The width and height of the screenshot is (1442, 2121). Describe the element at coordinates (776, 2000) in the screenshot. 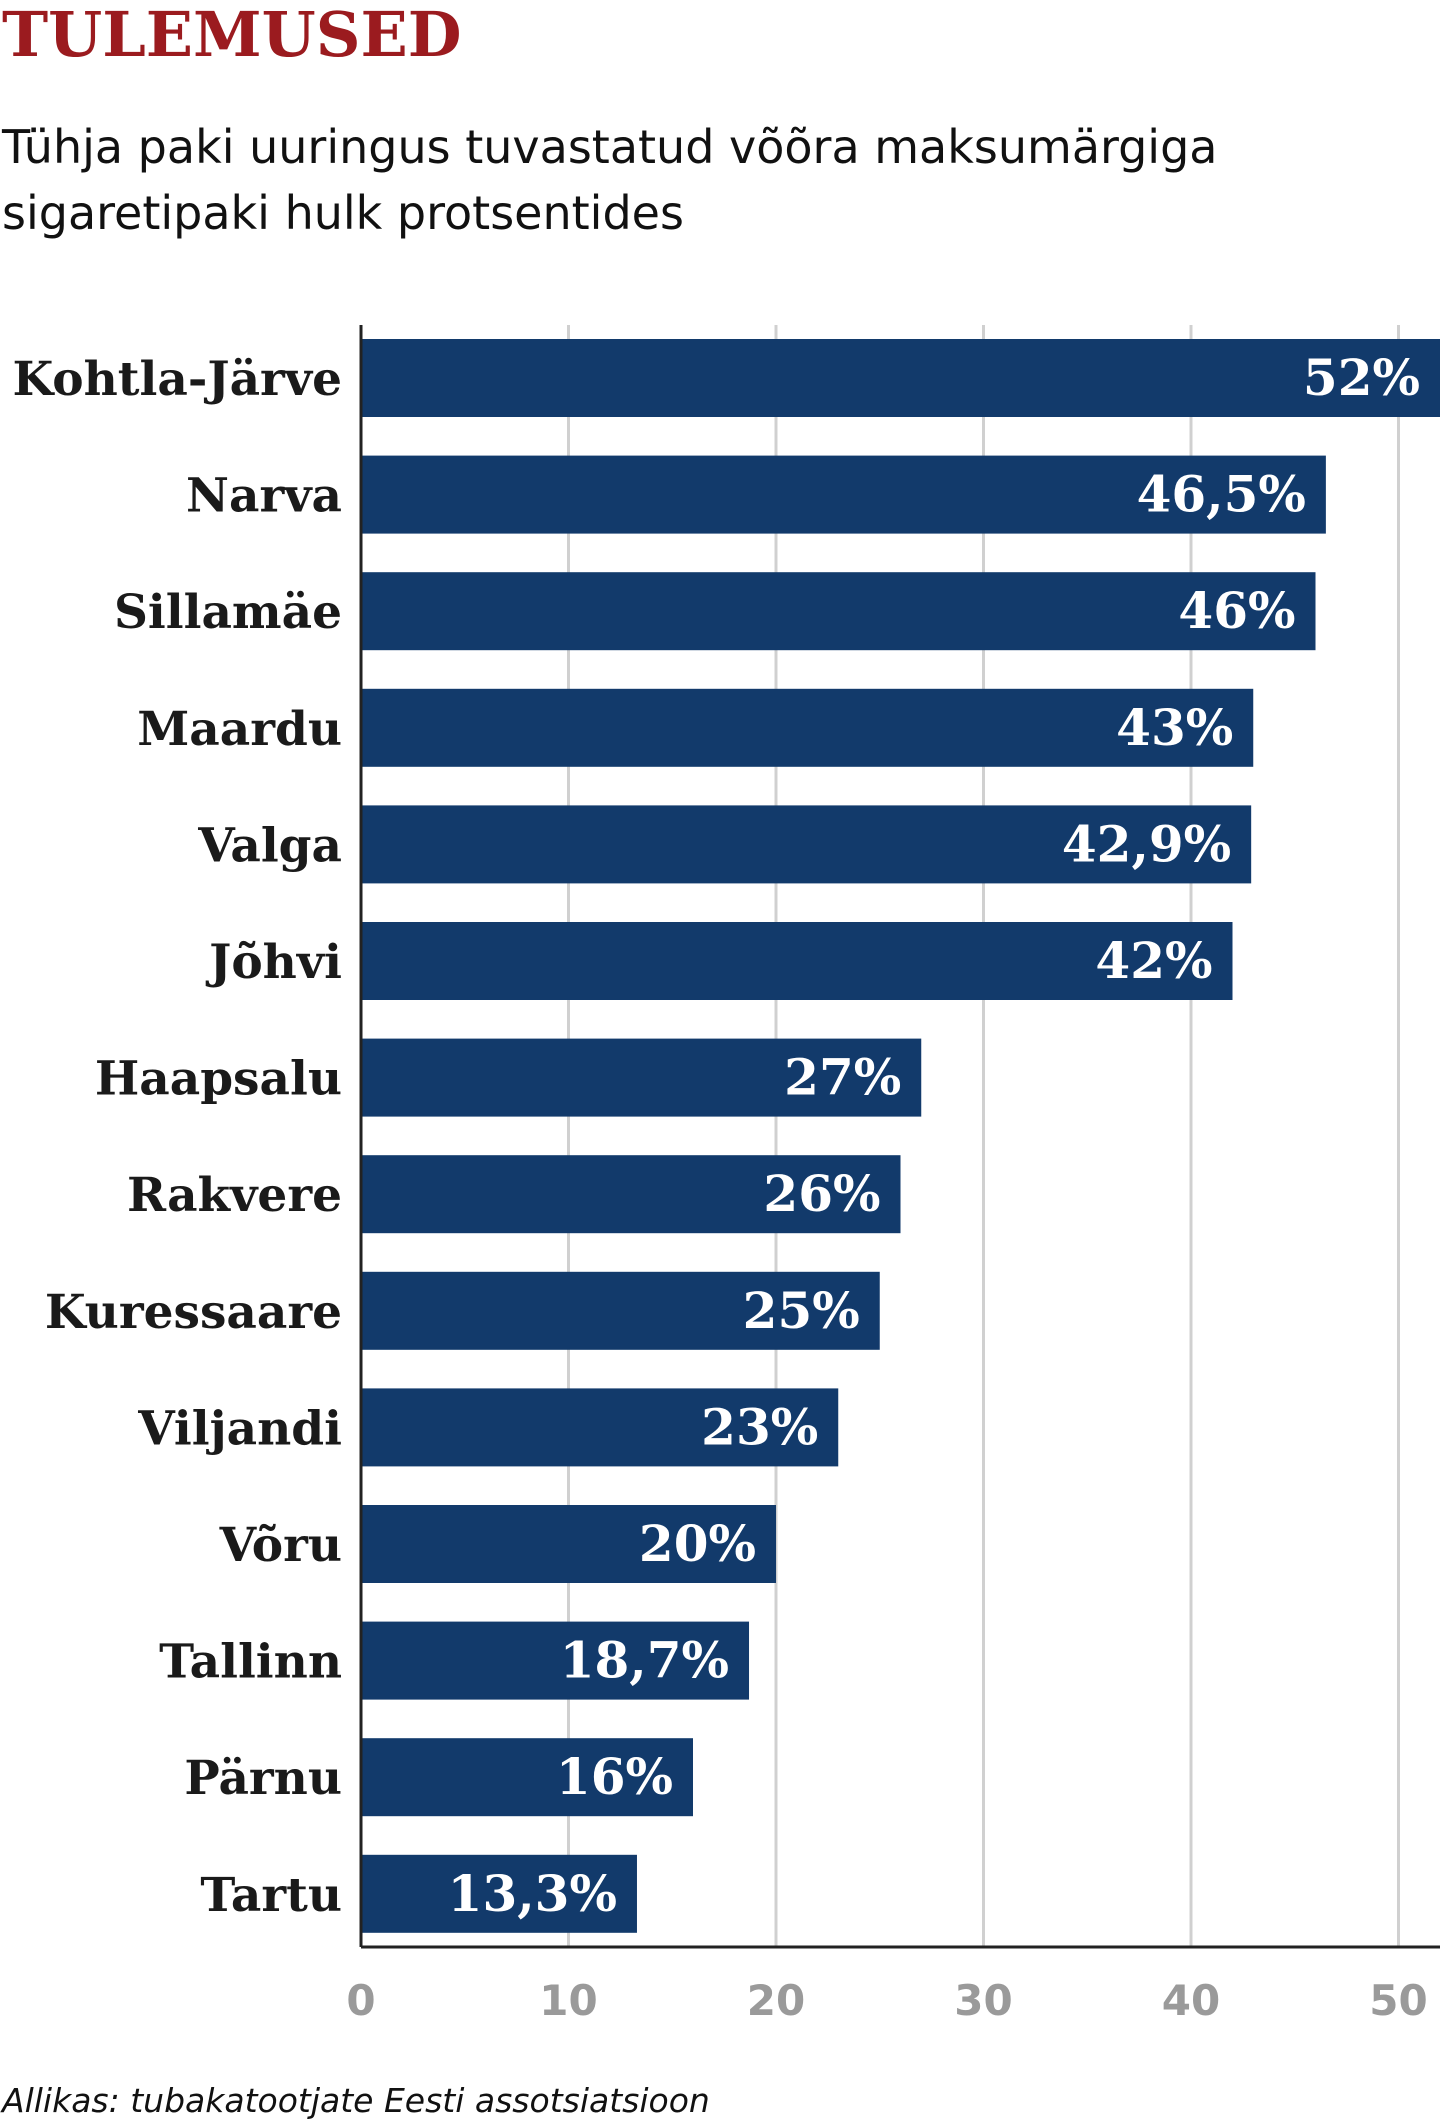

I see `x-tick-label: 20` at that location.